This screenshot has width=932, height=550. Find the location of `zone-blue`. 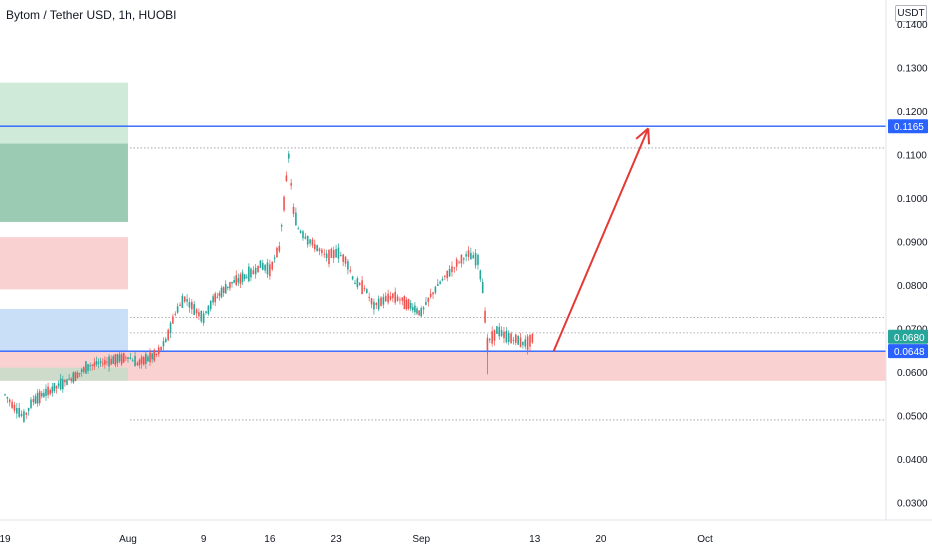

zone-blue is located at coordinates (64, 330).